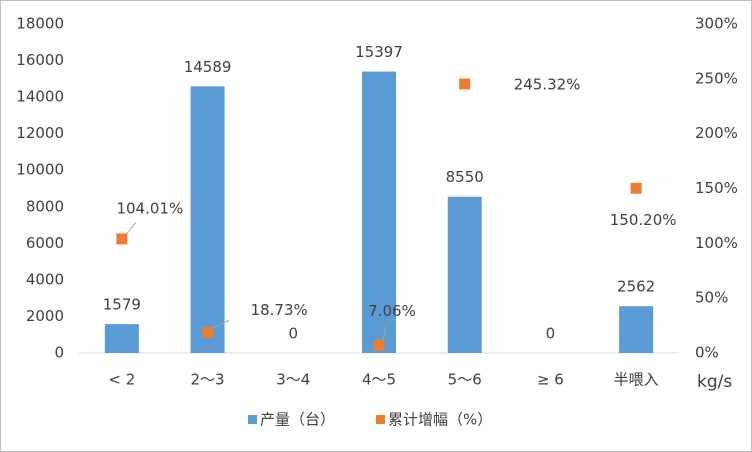 The width and height of the screenshot is (752, 452). I want to click on point-value-label: 245.32%, so click(547, 84).